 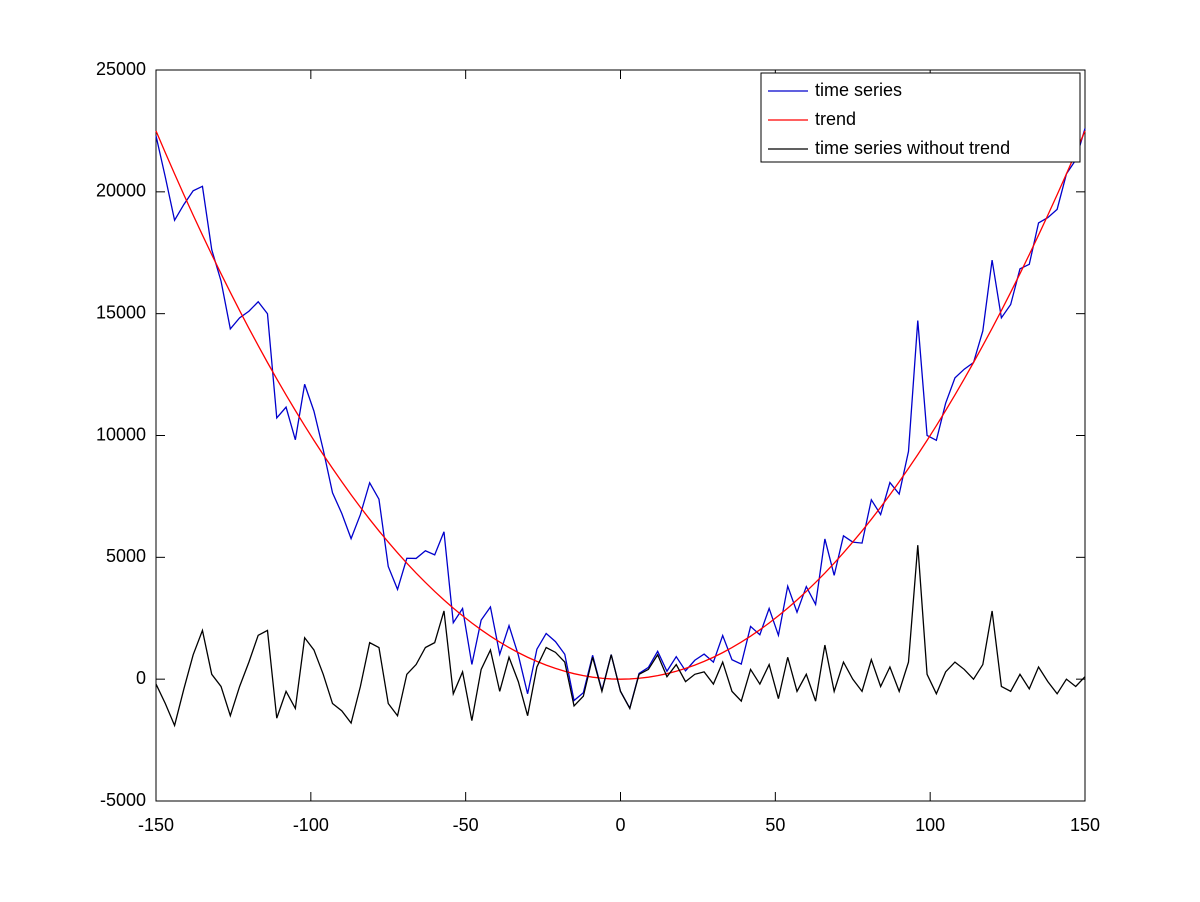 I want to click on x-tick-label: 150, so click(x=1085, y=825).